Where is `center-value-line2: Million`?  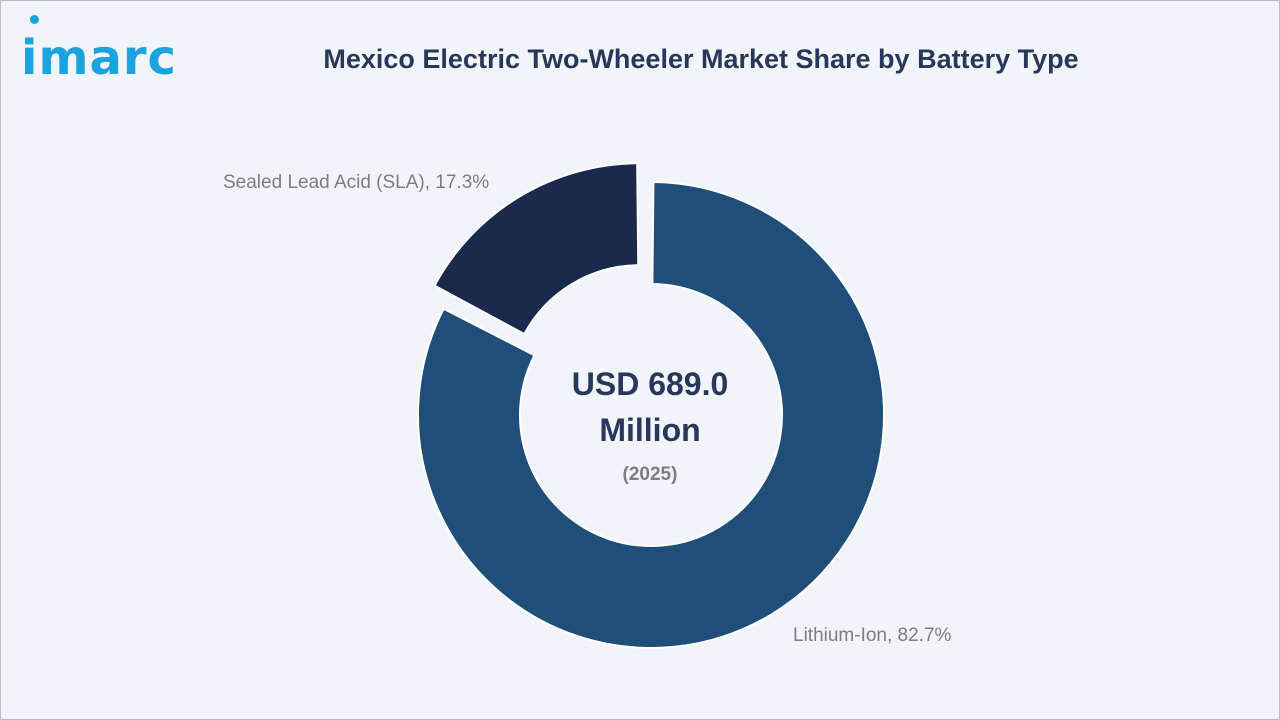 center-value-line2: Million is located at coordinates (649, 430).